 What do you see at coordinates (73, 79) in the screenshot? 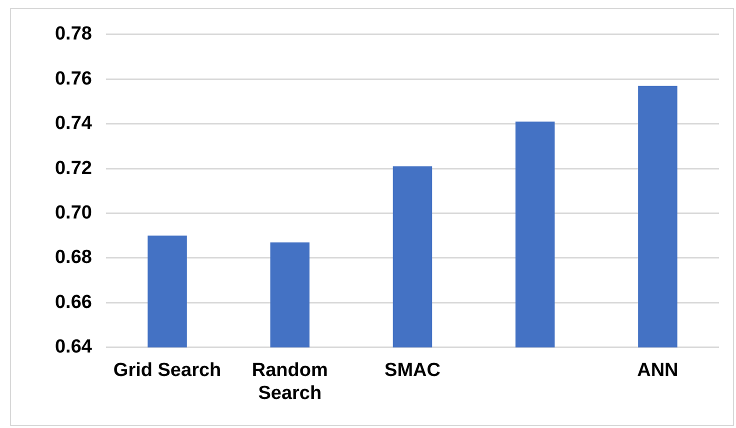
I see `y-tick-label: 0.76` at bounding box center [73, 79].